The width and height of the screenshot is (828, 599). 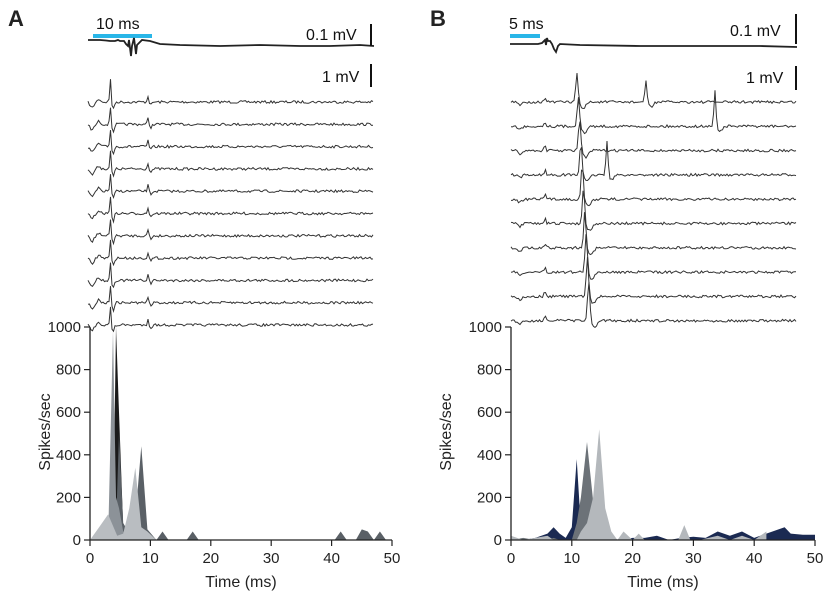 What do you see at coordinates (16, 18) in the screenshot?
I see `panel-letter: A` at bounding box center [16, 18].